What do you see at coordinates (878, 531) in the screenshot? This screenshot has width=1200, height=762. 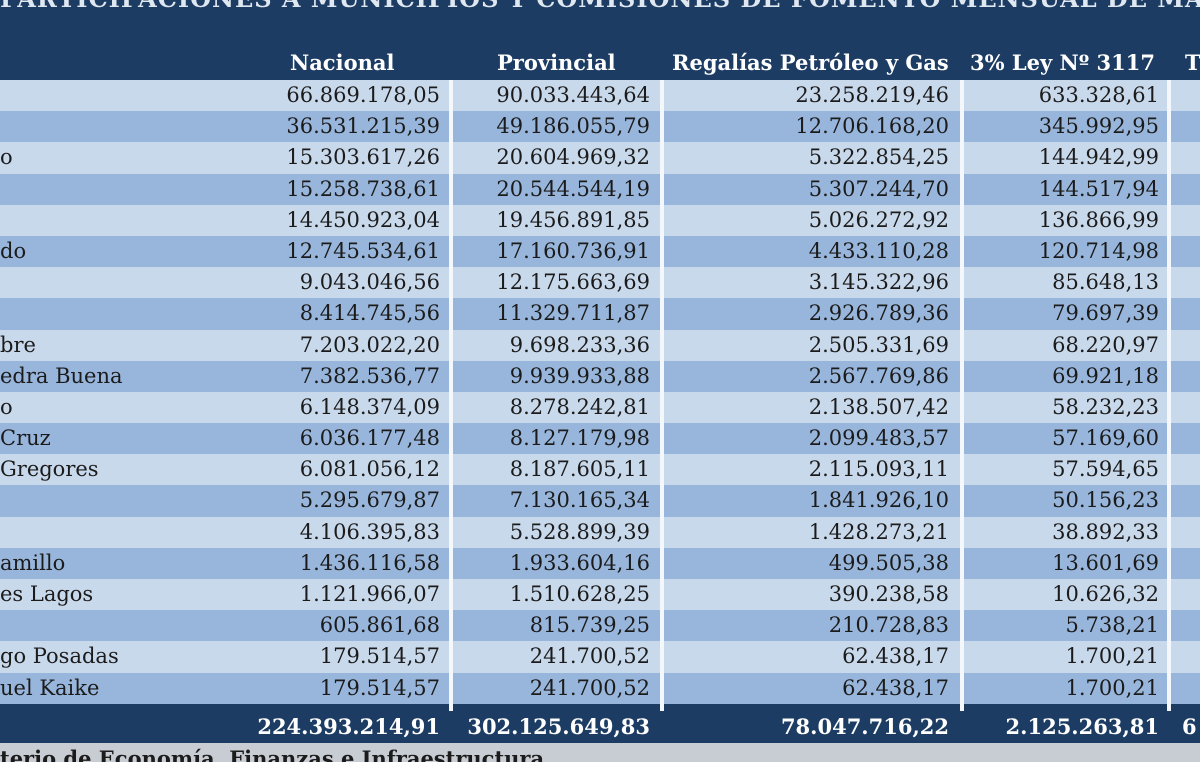 I see `row-regalias: 1.428.273,21` at bounding box center [878, 531].